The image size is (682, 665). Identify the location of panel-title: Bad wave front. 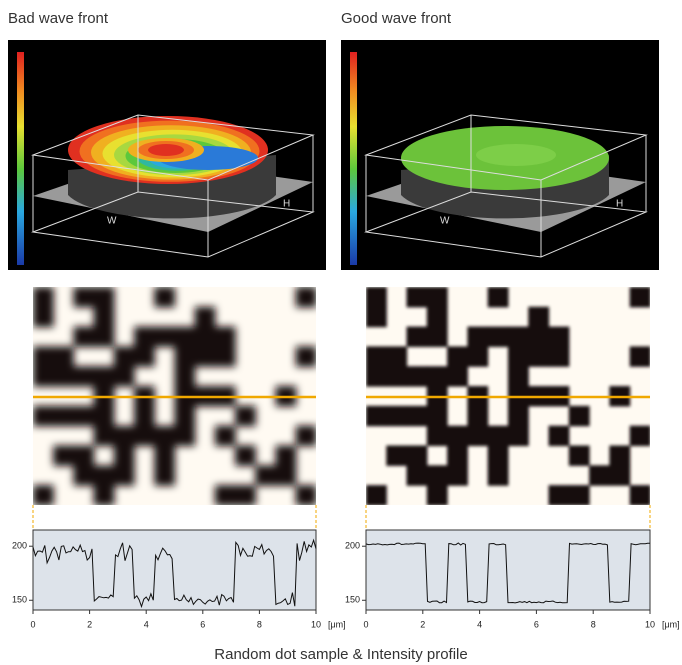
(58, 18).